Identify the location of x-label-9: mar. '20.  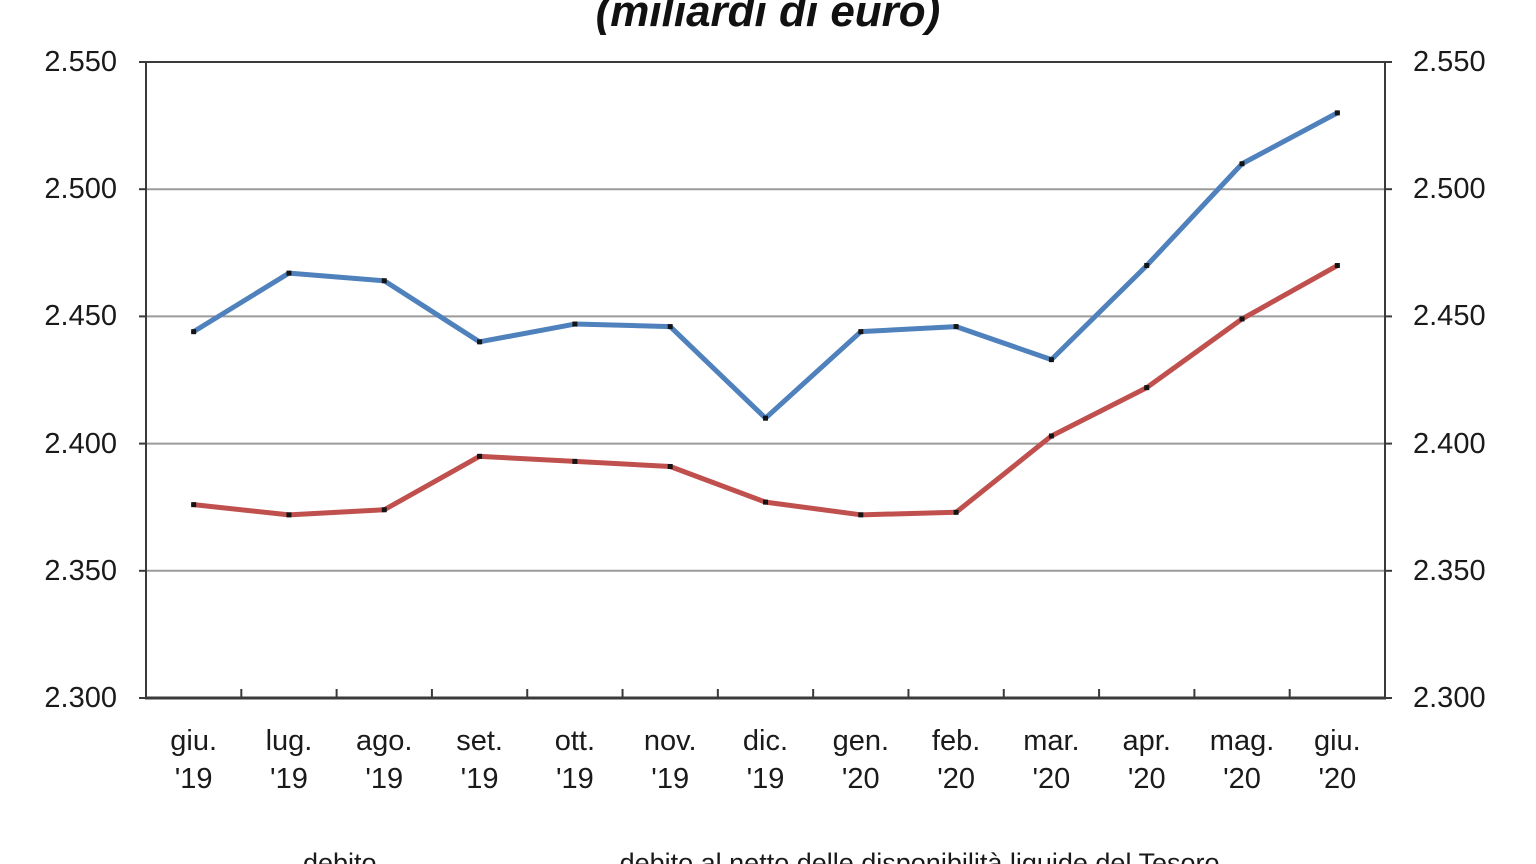
(1051, 760).